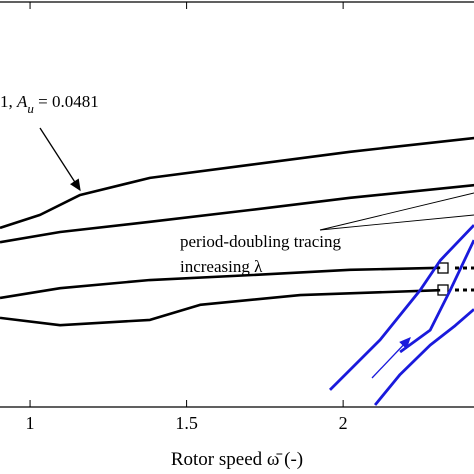  What do you see at coordinates (343, 423) in the screenshot?
I see `x-tick-label: 2` at bounding box center [343, 423].